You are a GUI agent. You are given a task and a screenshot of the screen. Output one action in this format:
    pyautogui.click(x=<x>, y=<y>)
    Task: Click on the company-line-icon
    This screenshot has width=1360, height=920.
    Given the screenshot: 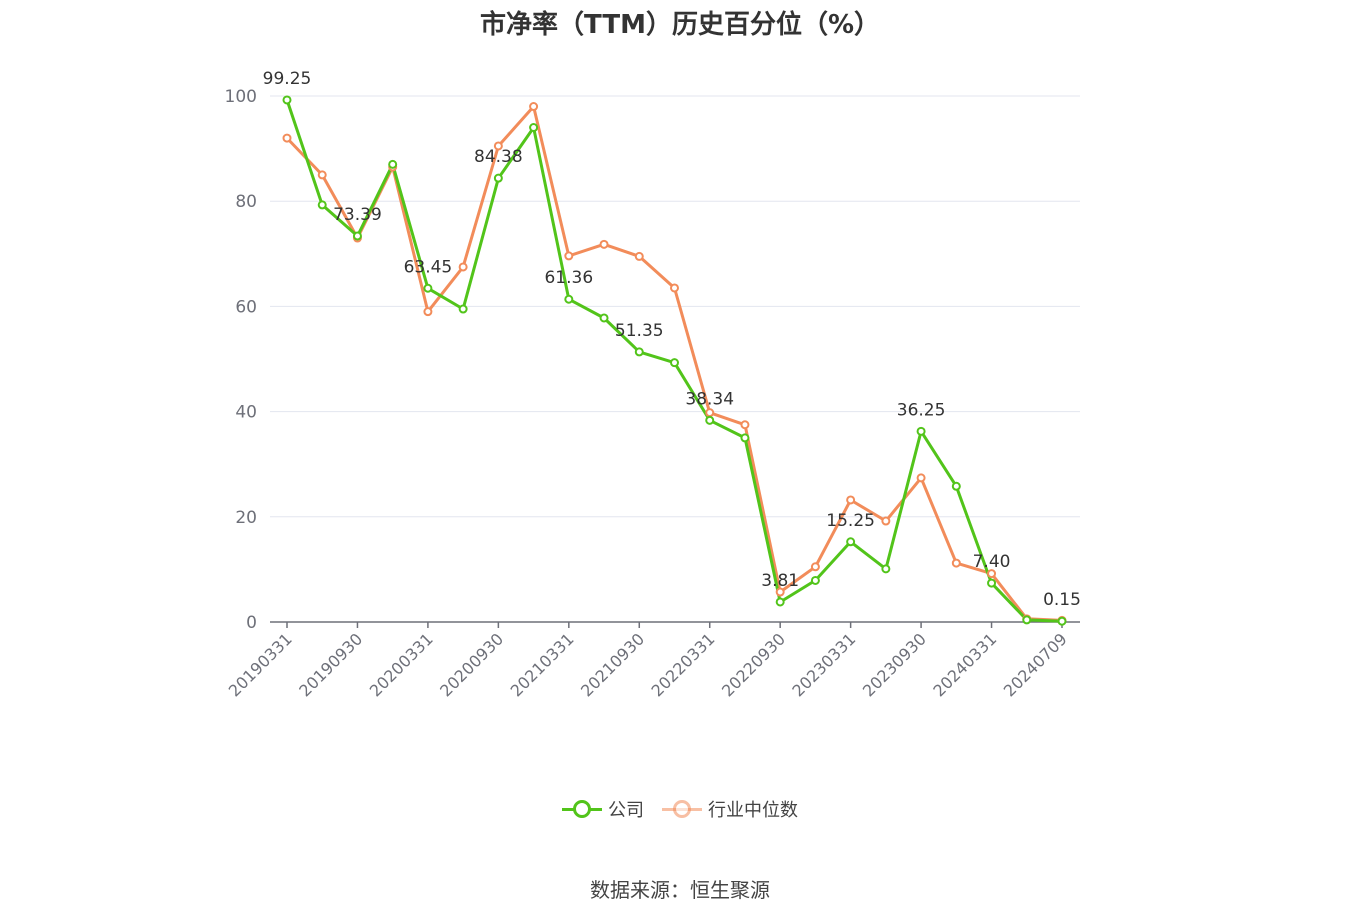 What is the action you would take?
    pyautogui.click(x=582, y=809)
    